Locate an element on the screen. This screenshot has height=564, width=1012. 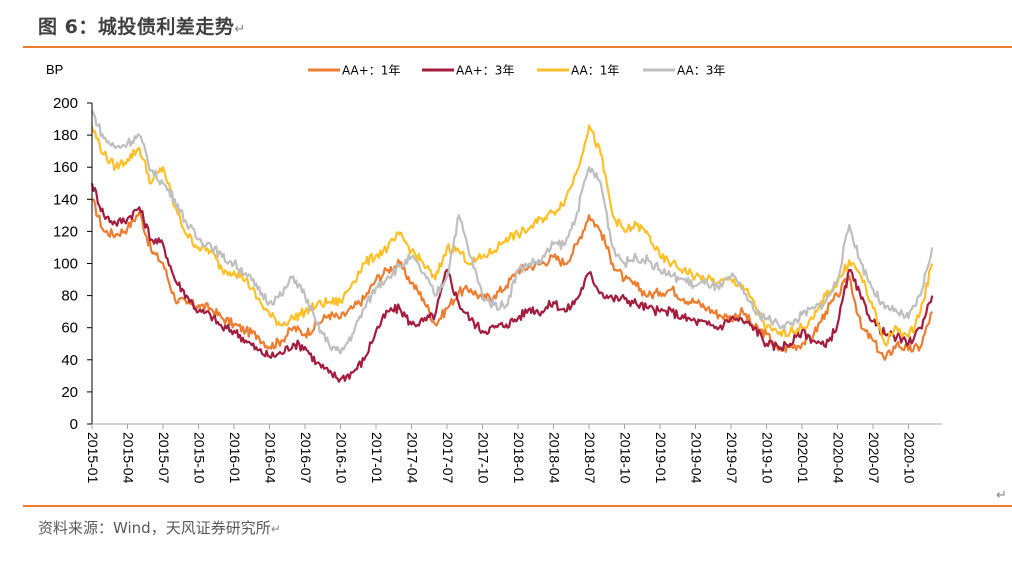
x-tick-label: 2015-04 is located at coordinates (129, 458).